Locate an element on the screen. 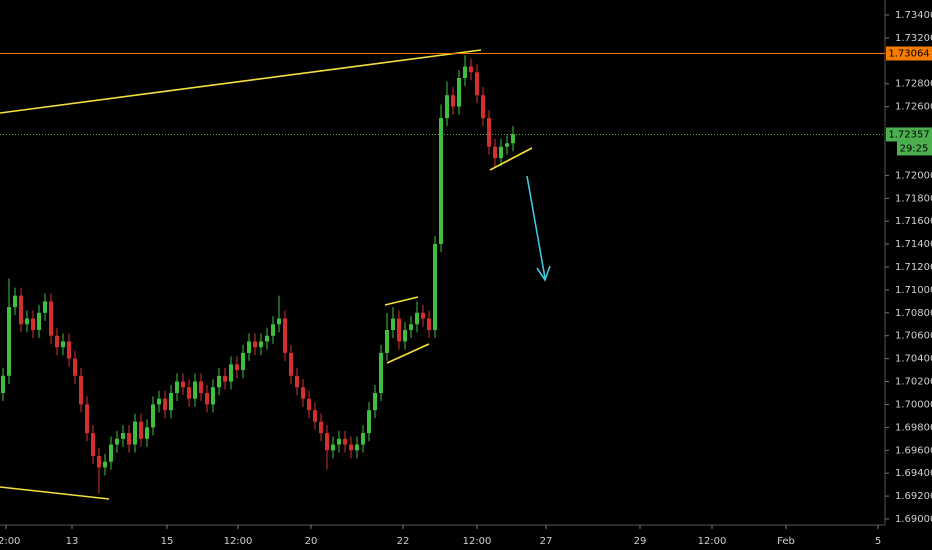 The width and height of the screenshot is (932, 550). arrow is located at coordinates (538, 228).